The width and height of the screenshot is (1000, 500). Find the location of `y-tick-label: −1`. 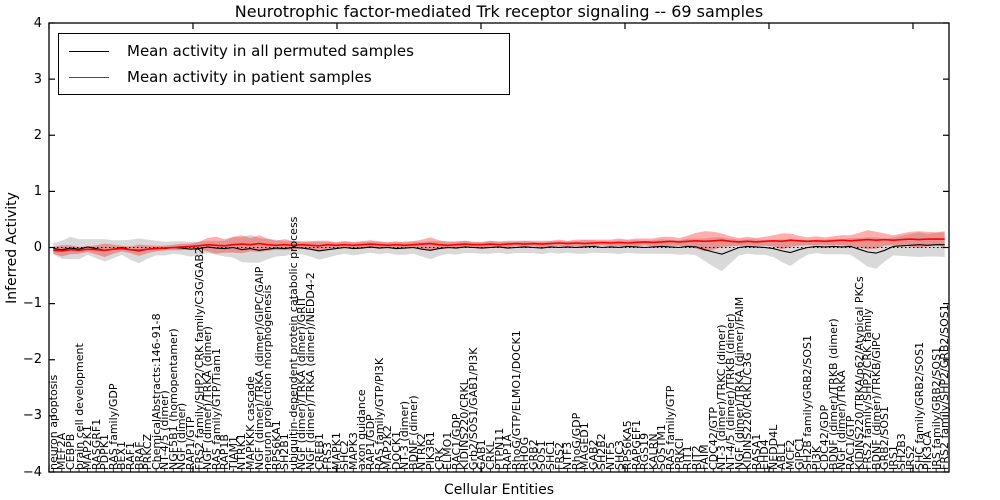

y-tick-label: −1 is located at coordinates (32, 304).